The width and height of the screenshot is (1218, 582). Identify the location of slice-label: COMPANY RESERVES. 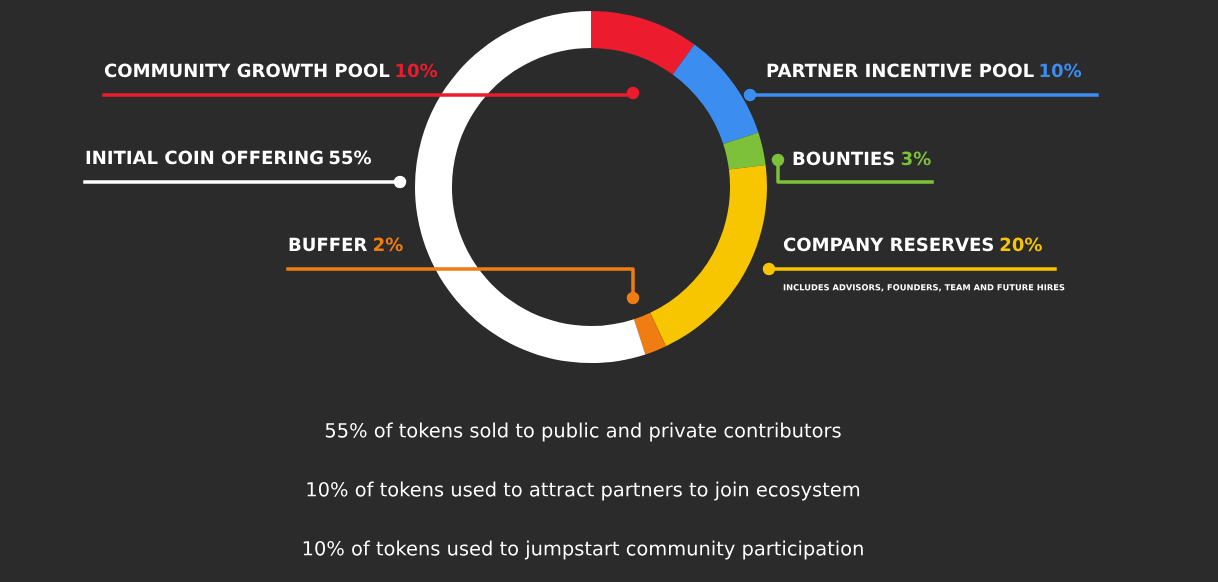
(888, 244).